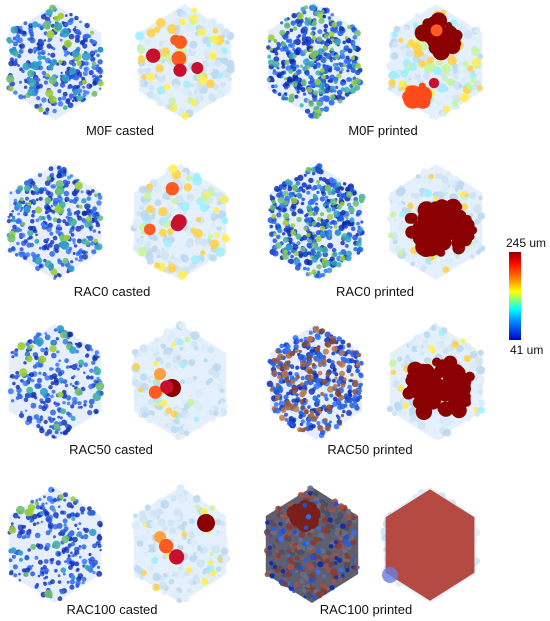 The image size is (550, 621). What do you see at coordinates (142, 82) in the screenshot?
I see `panel-m0f-casted-minor-pore` at bounding box center [142, 82].